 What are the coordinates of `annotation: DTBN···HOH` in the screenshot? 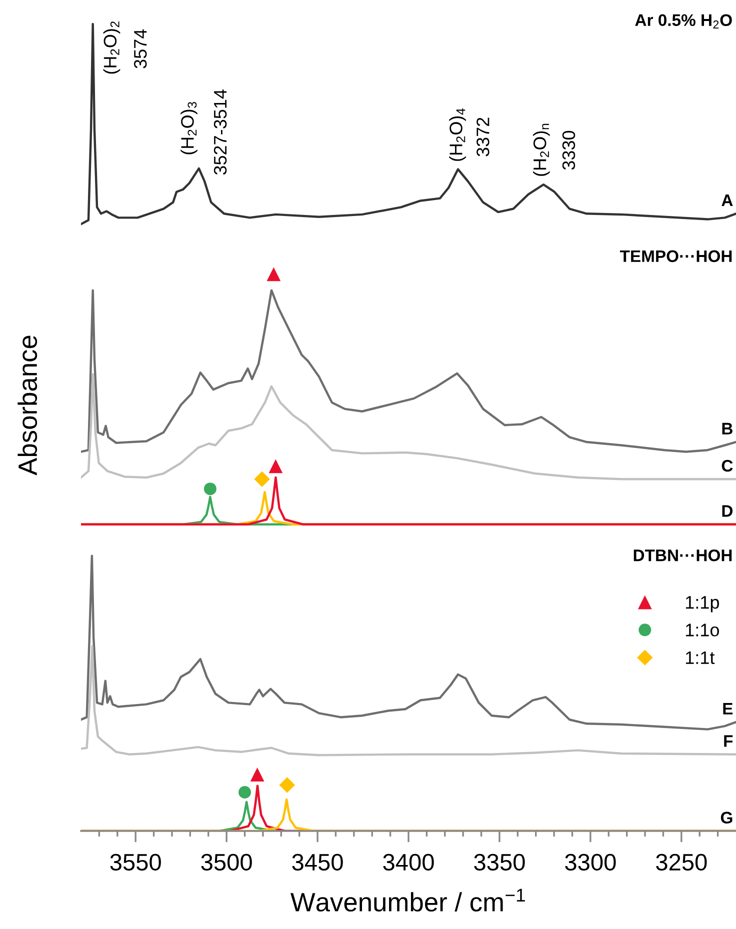 It's located at (683, 555).